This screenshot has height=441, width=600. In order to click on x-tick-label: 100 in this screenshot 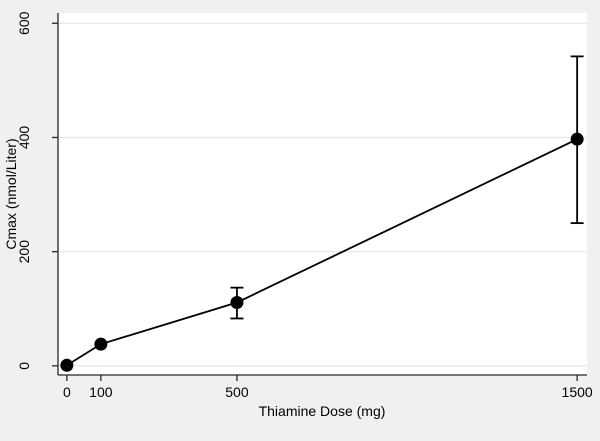, I will do `click(101, 392)`.